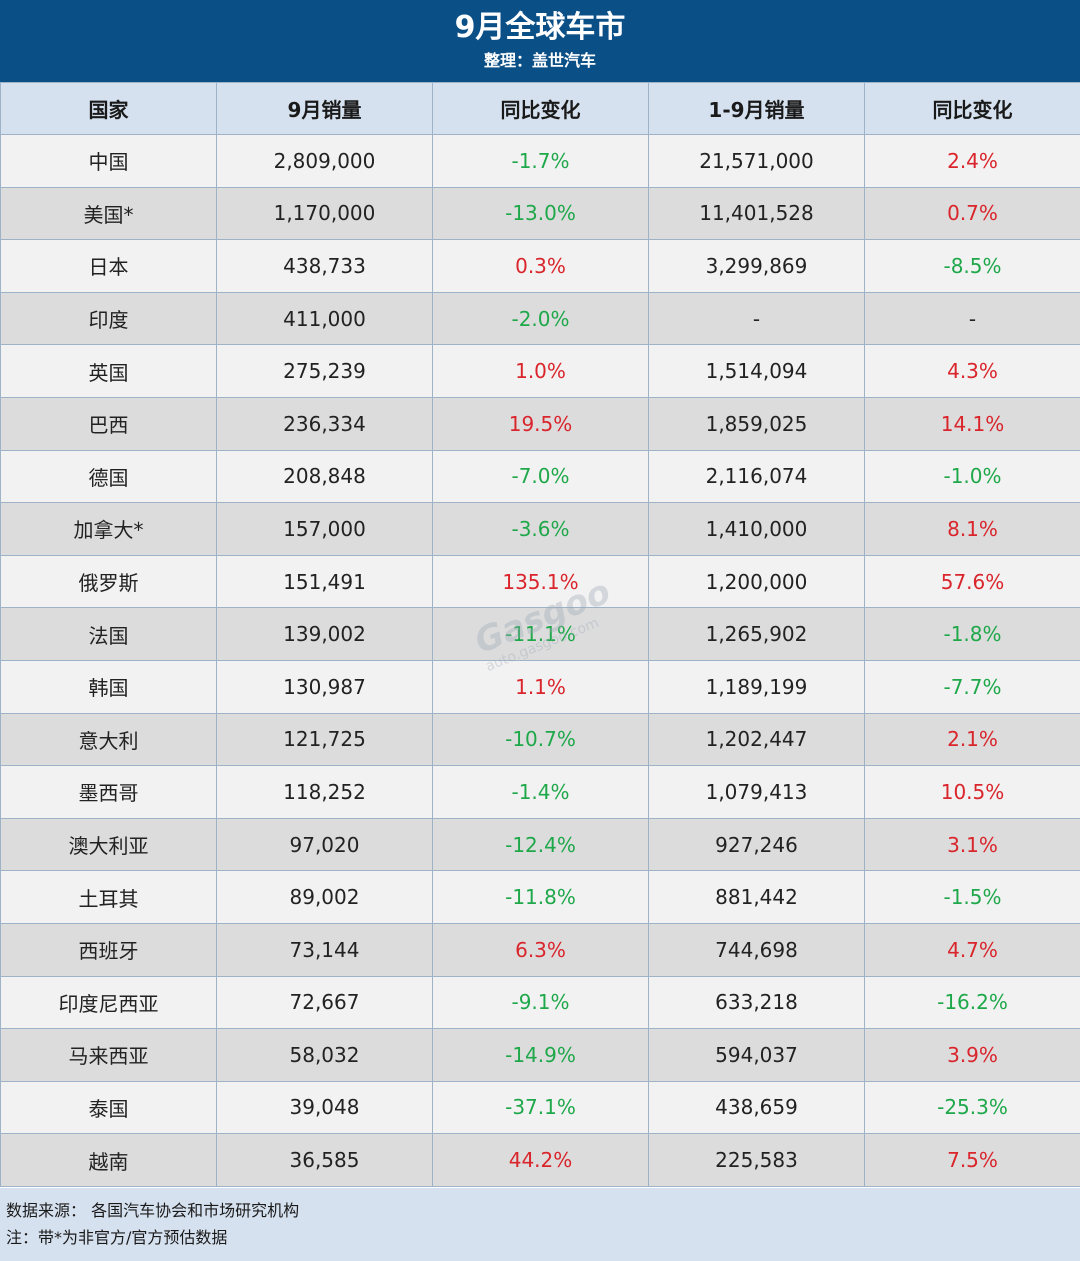 Image resolution: width=1080 pixels, height=1261 pixels. What do you see at coordinates (324, 1107) in the screenshot?
I see `cell-sep-sales: 39,048` at bounding box center [324, 1107].